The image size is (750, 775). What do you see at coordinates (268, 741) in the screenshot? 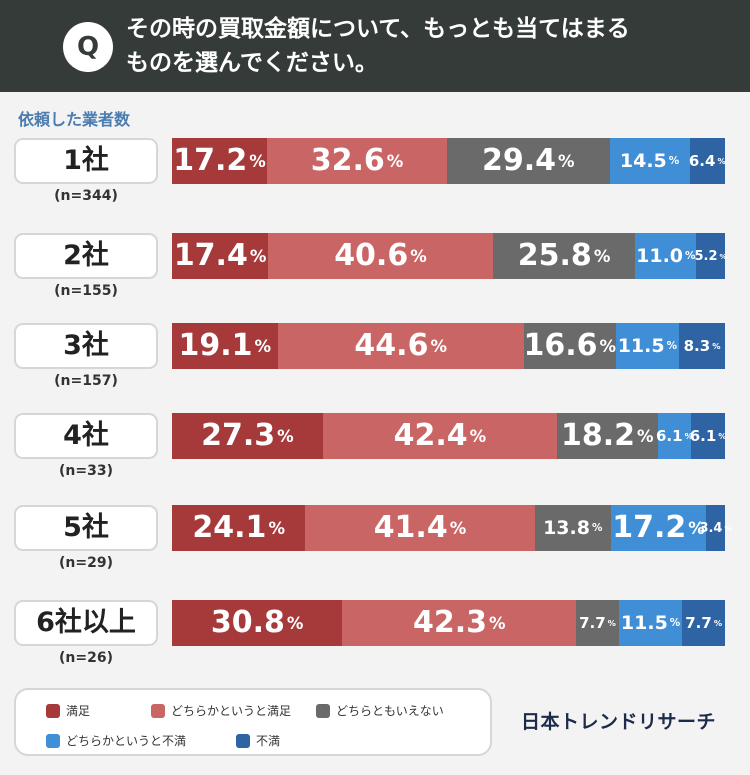
I see `legend-label: 不満` at bounding box center [268, 741].